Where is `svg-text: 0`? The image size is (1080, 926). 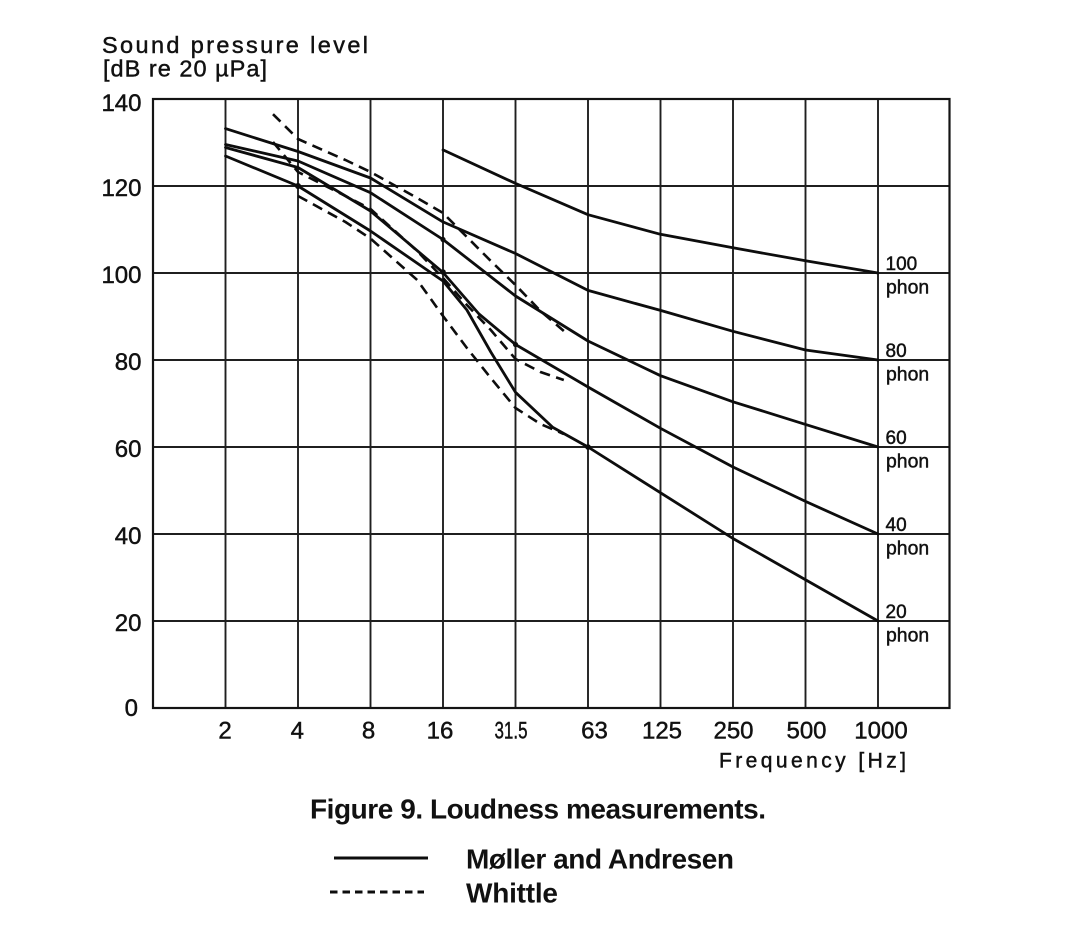 svg-text: 0 is located at coordinates (131, 708).